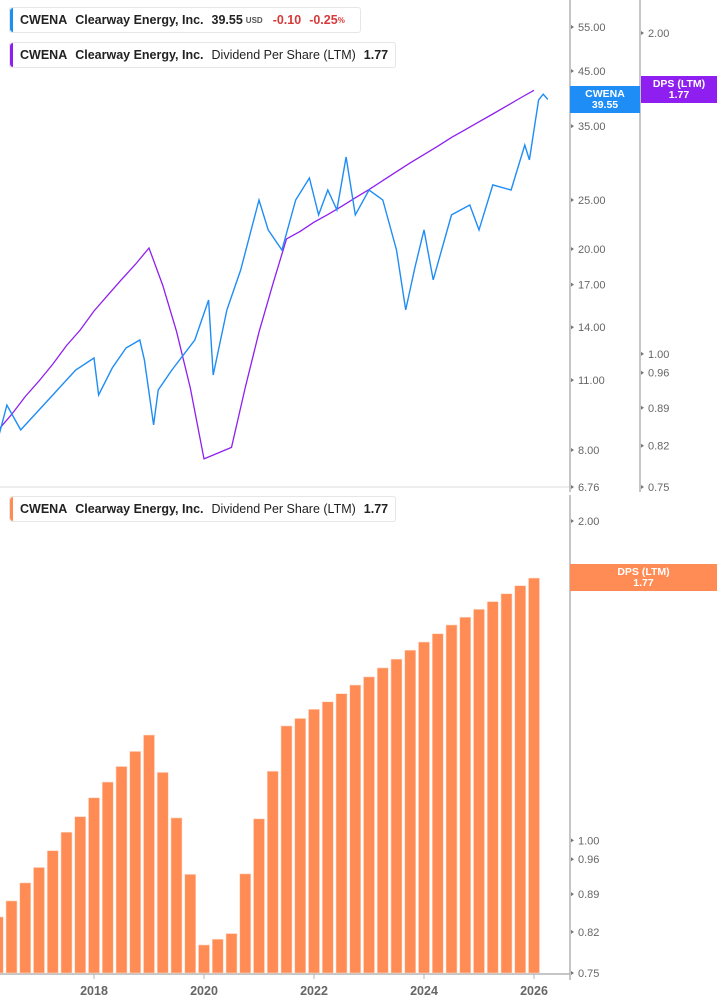 The image size is (717, 1005). What do you see at coordinates (592, 286) in the screenshot?
I see `price-tick-label: 17.00` at bounding box center [592, 286].